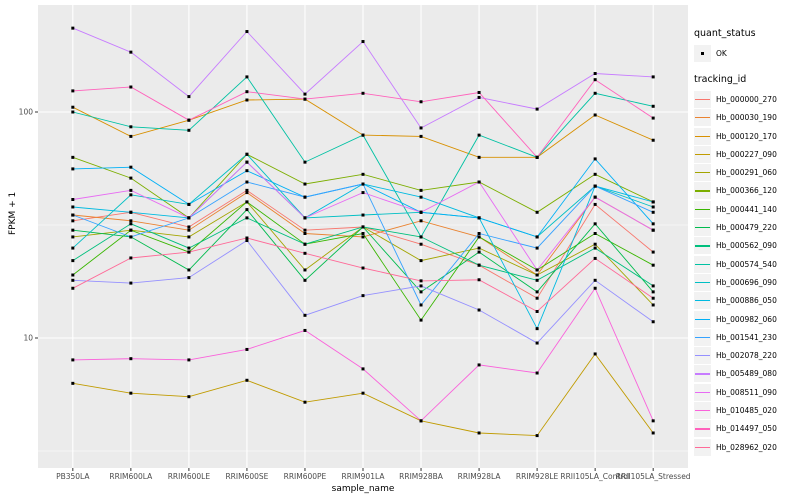 This screenshot has height=500, width=800. I want to click on legend-item: Hb_000000_270, so click(747, 99).